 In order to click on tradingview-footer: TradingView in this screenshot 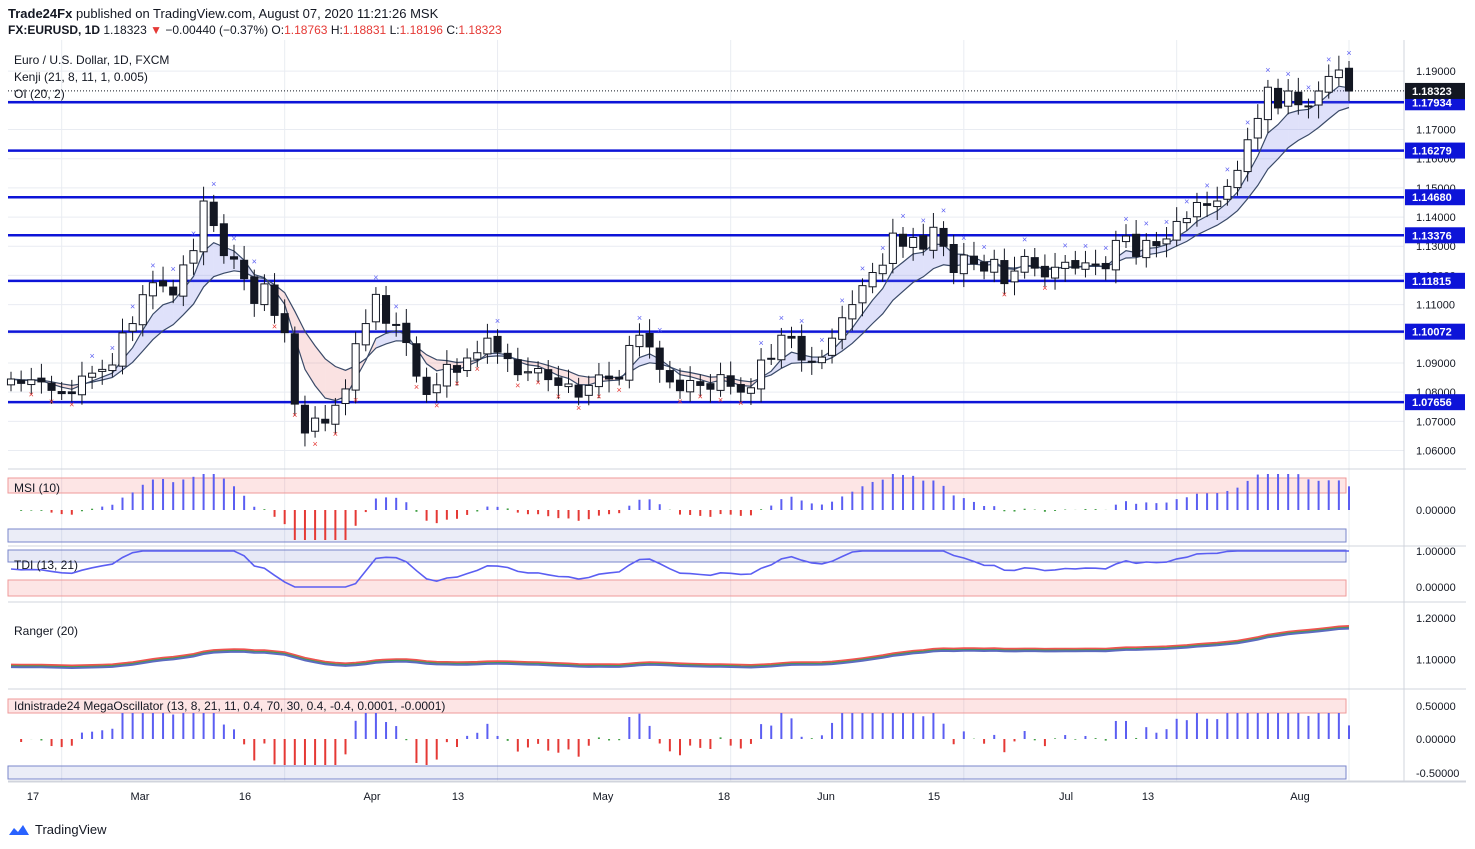, I will do `click(57, 829)`.